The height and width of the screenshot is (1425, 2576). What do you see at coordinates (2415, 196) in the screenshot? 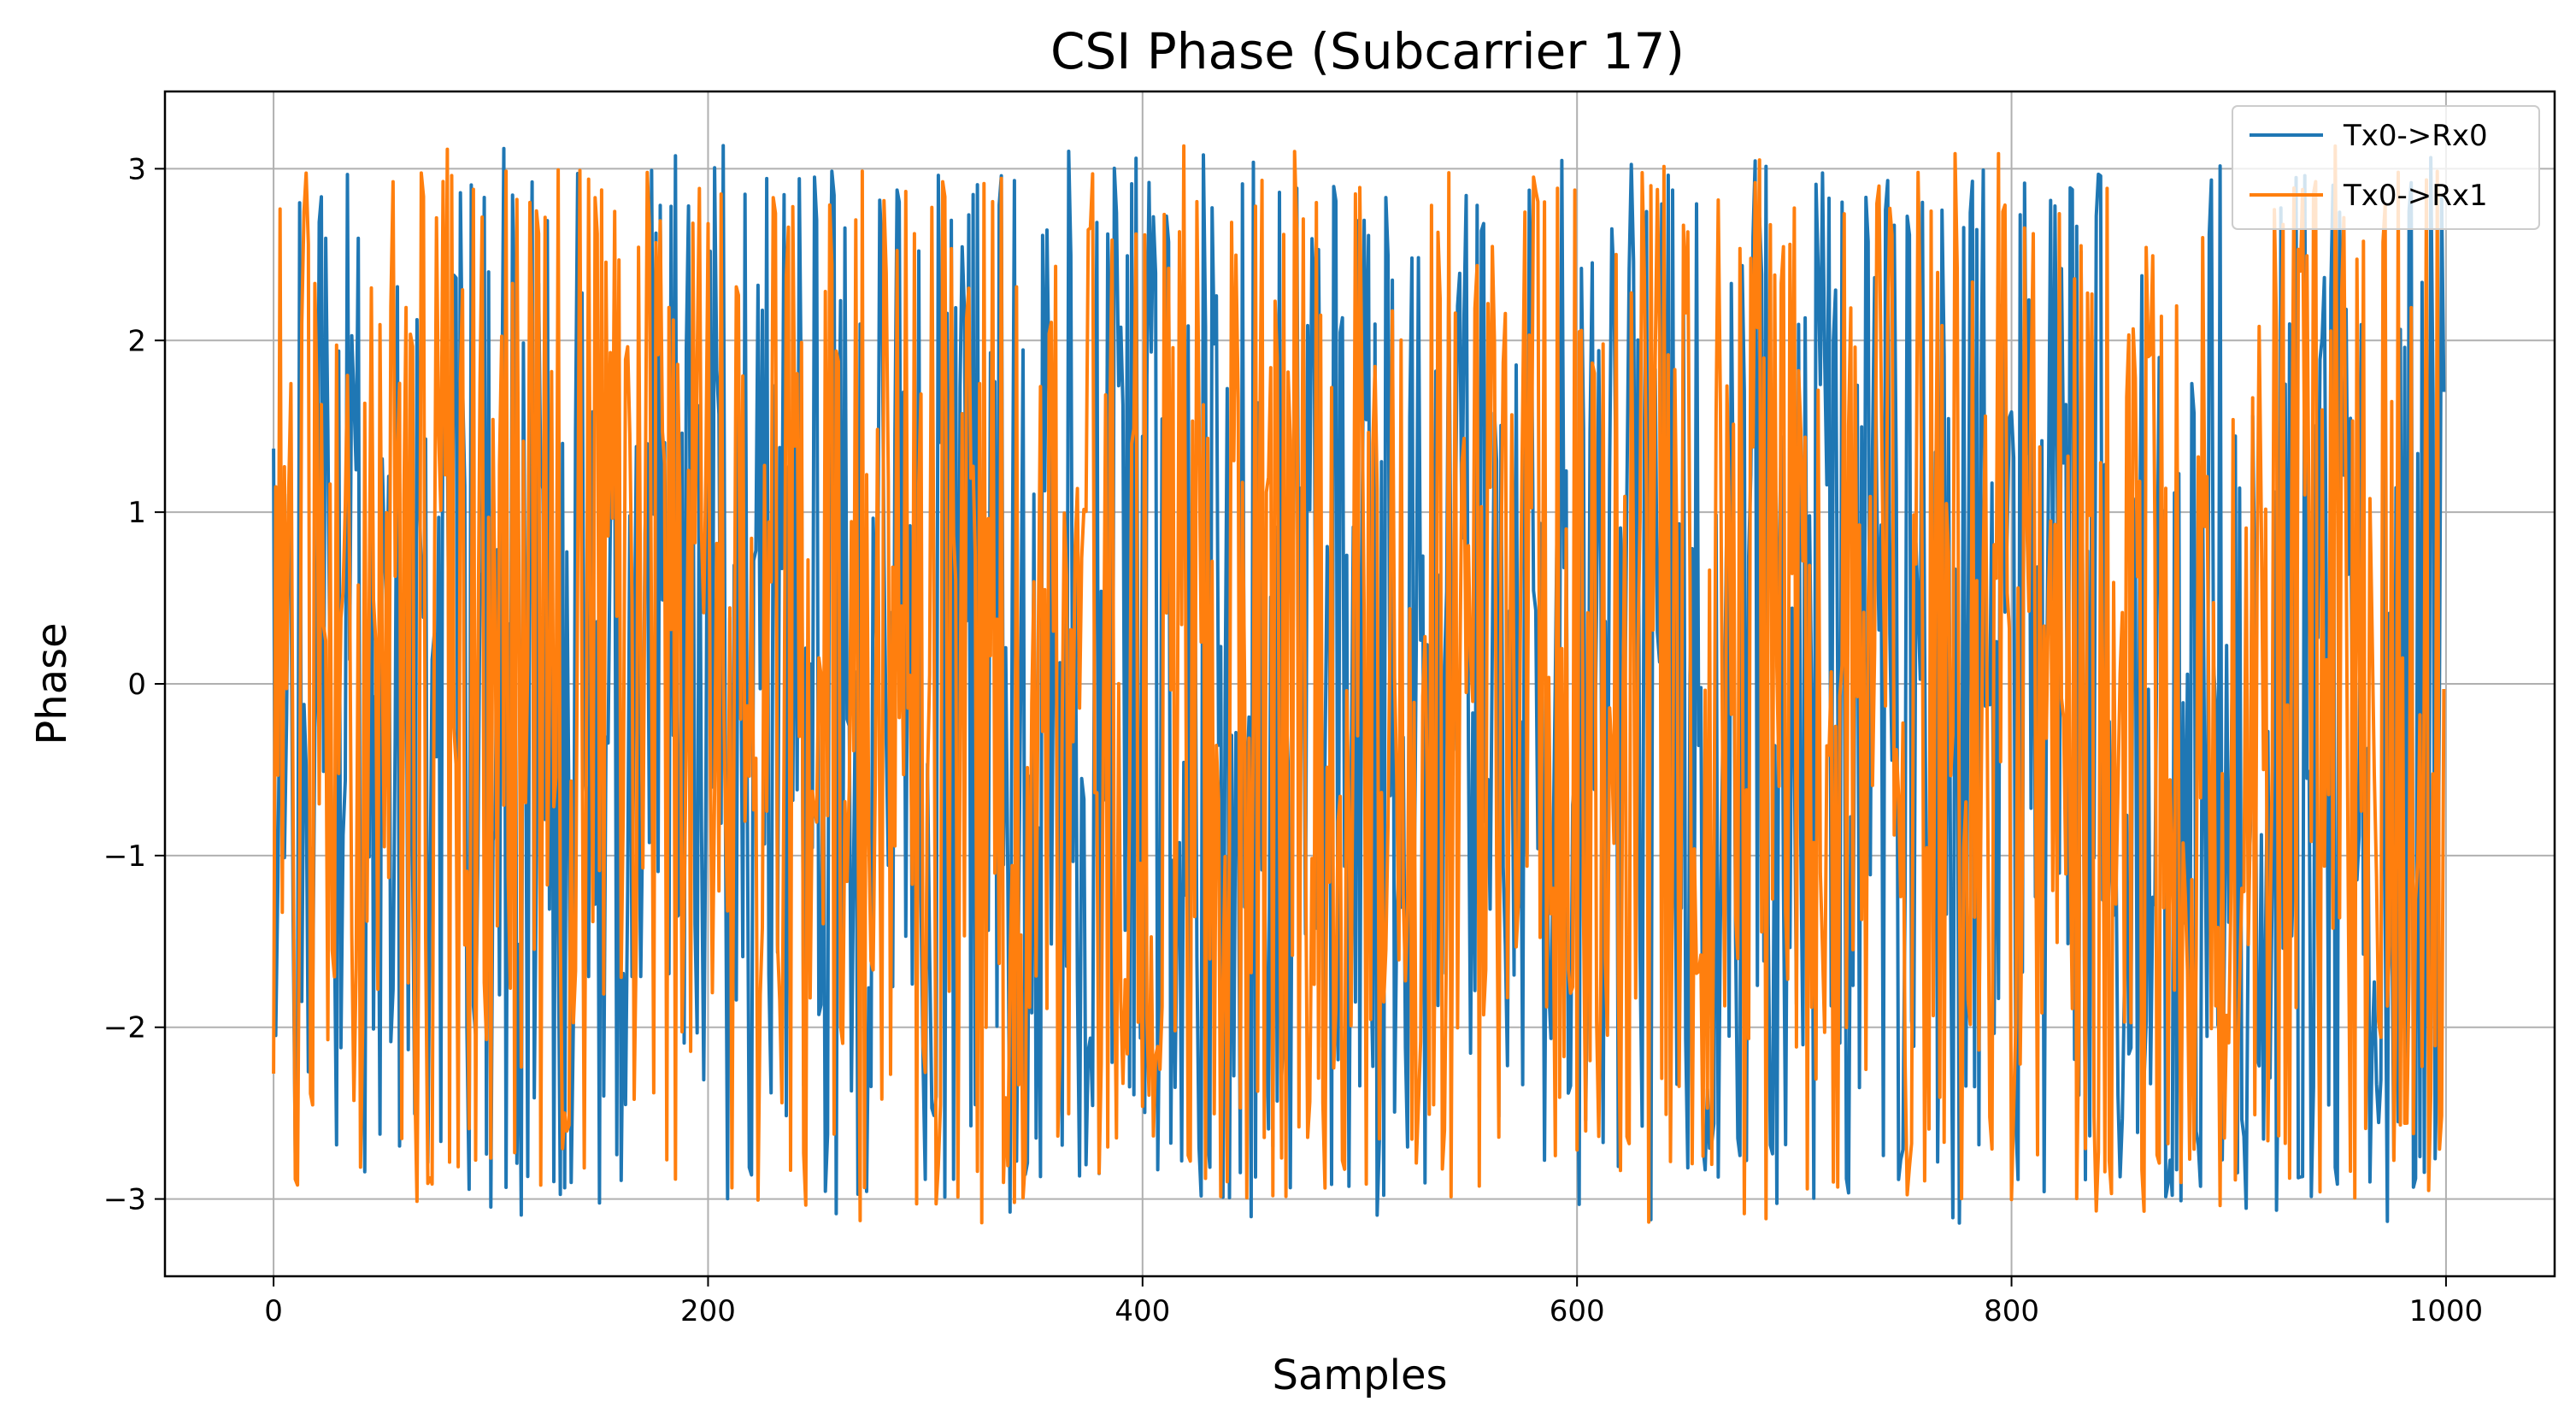
I see `legend-label-tx0-rx1: Tx0->Rx1` at bounding box center [2415, 196].